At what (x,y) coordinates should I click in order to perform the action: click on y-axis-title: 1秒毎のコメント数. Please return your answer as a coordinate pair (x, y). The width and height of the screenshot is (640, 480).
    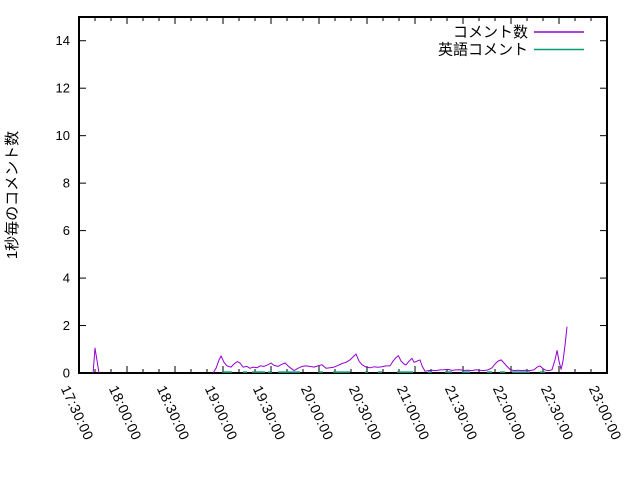
    Looking at the image, I should click on (12, 195).